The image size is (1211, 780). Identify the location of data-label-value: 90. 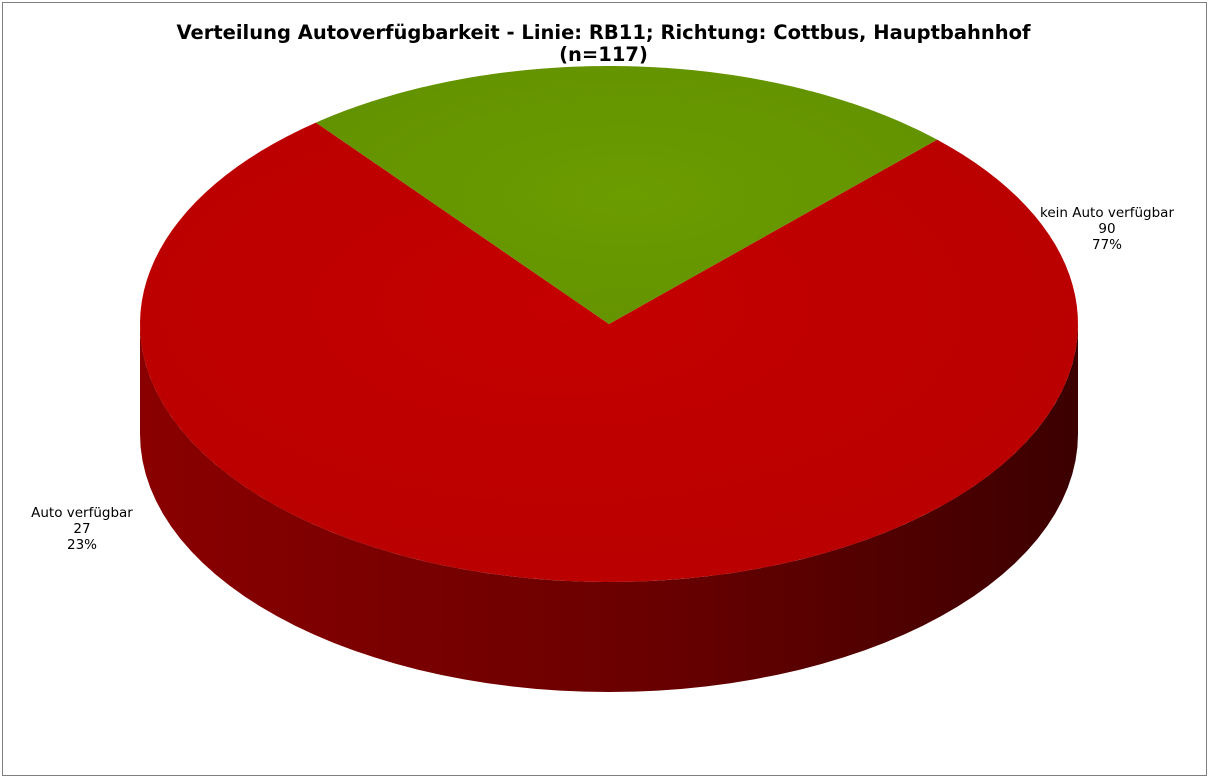
(1107, 229).